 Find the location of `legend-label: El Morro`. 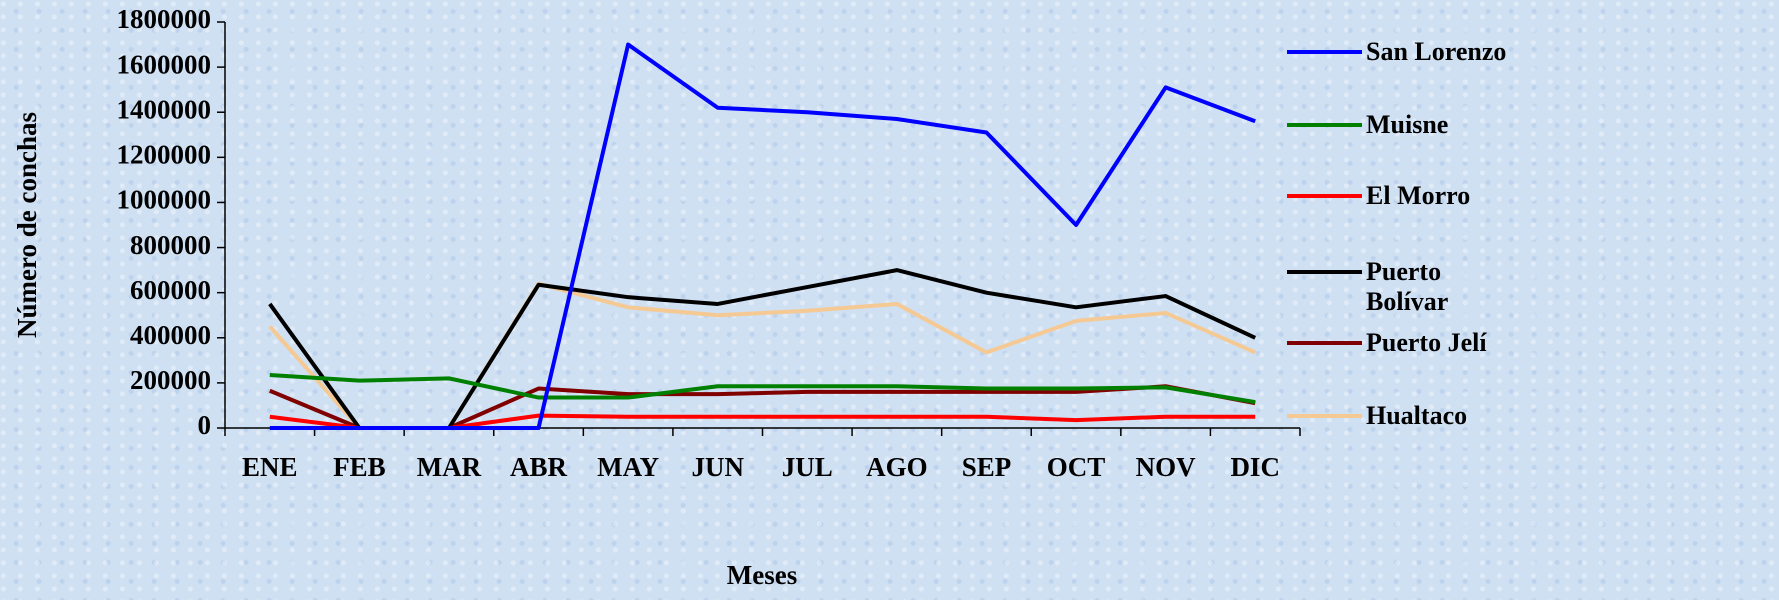

legend-label: El Morro is located at coordinates (1418, 195).